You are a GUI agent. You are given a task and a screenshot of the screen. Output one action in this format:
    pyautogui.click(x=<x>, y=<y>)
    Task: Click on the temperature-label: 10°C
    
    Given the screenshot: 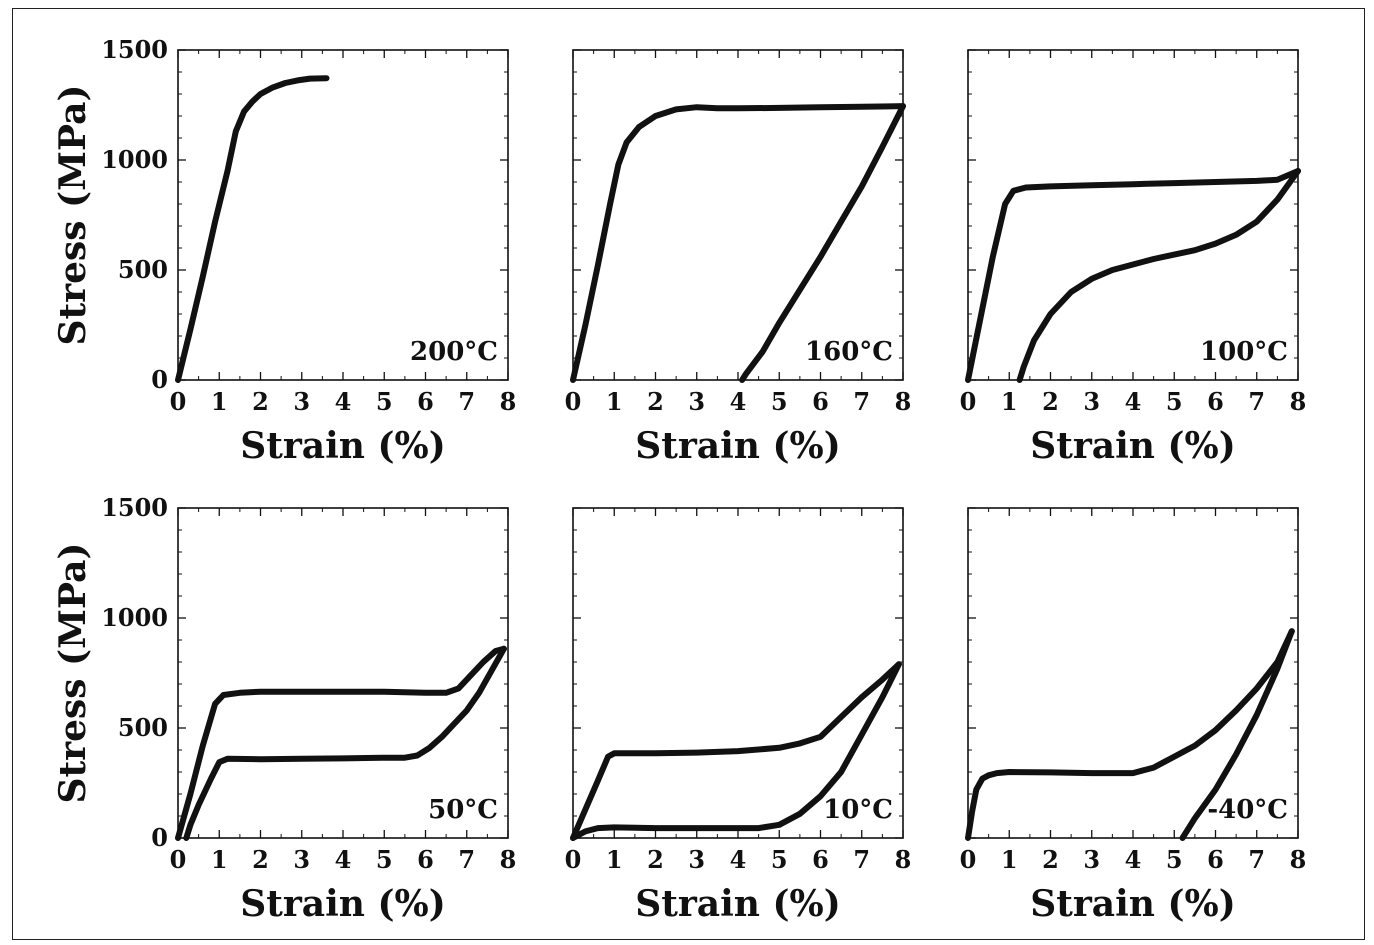 What is the action you would take?
    pyautogui.click(x=858, y=810)
    